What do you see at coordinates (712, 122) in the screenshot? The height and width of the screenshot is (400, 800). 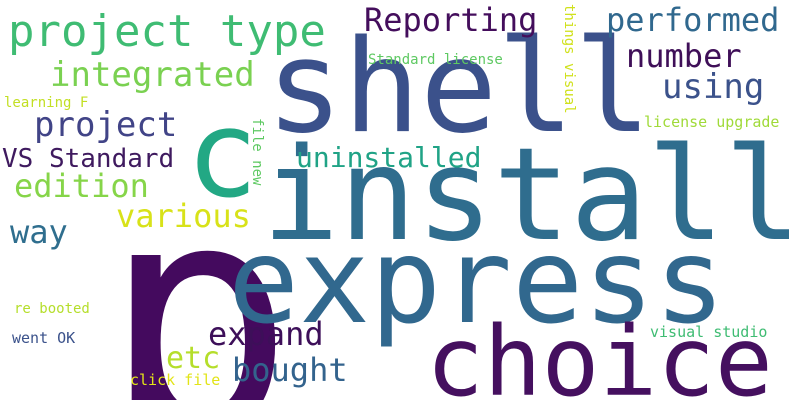 I see `word-license-upgrade: license upgrade` at bounding box center [712, 122].